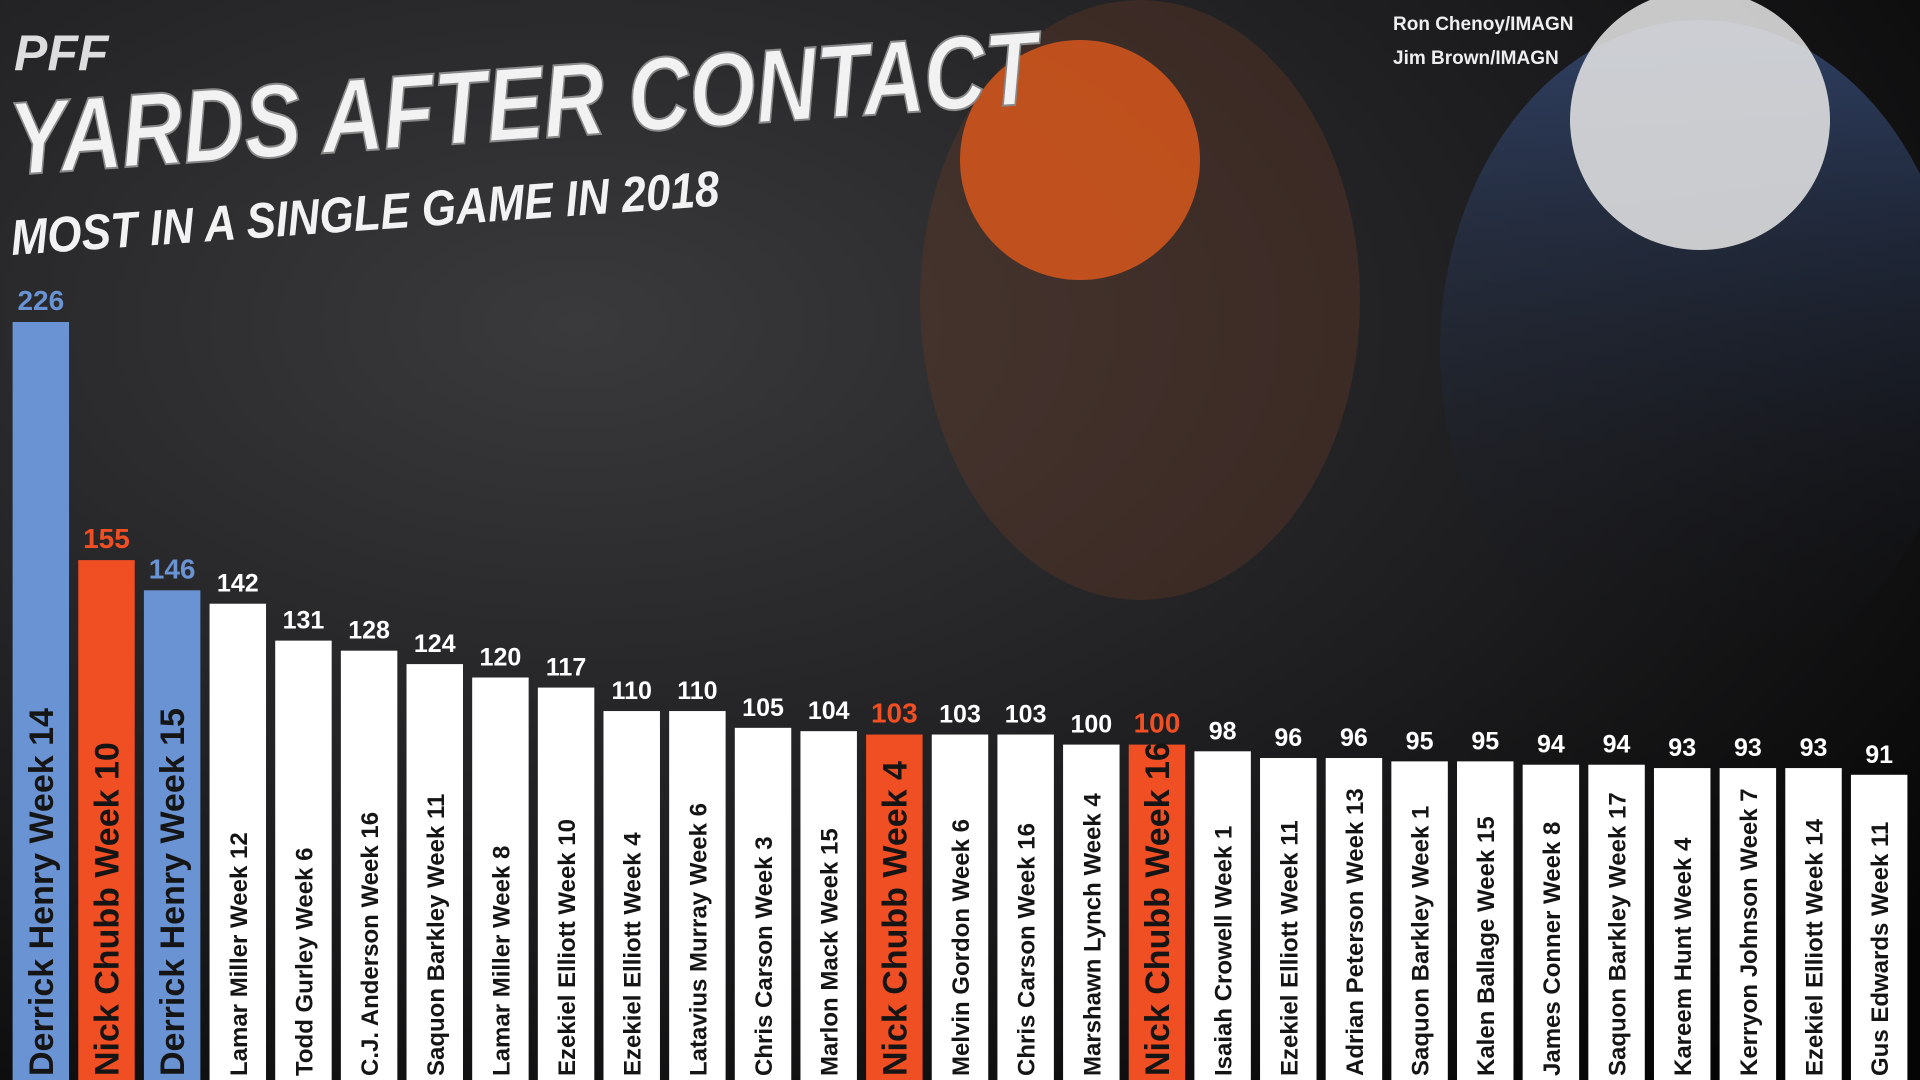 This screenshot has height=1080, width=1920. What do you see at coordinates (698, 939) in the screenshot?
I see `category-label: Latavius Murray Week 6` at bounding box center [698, 939].